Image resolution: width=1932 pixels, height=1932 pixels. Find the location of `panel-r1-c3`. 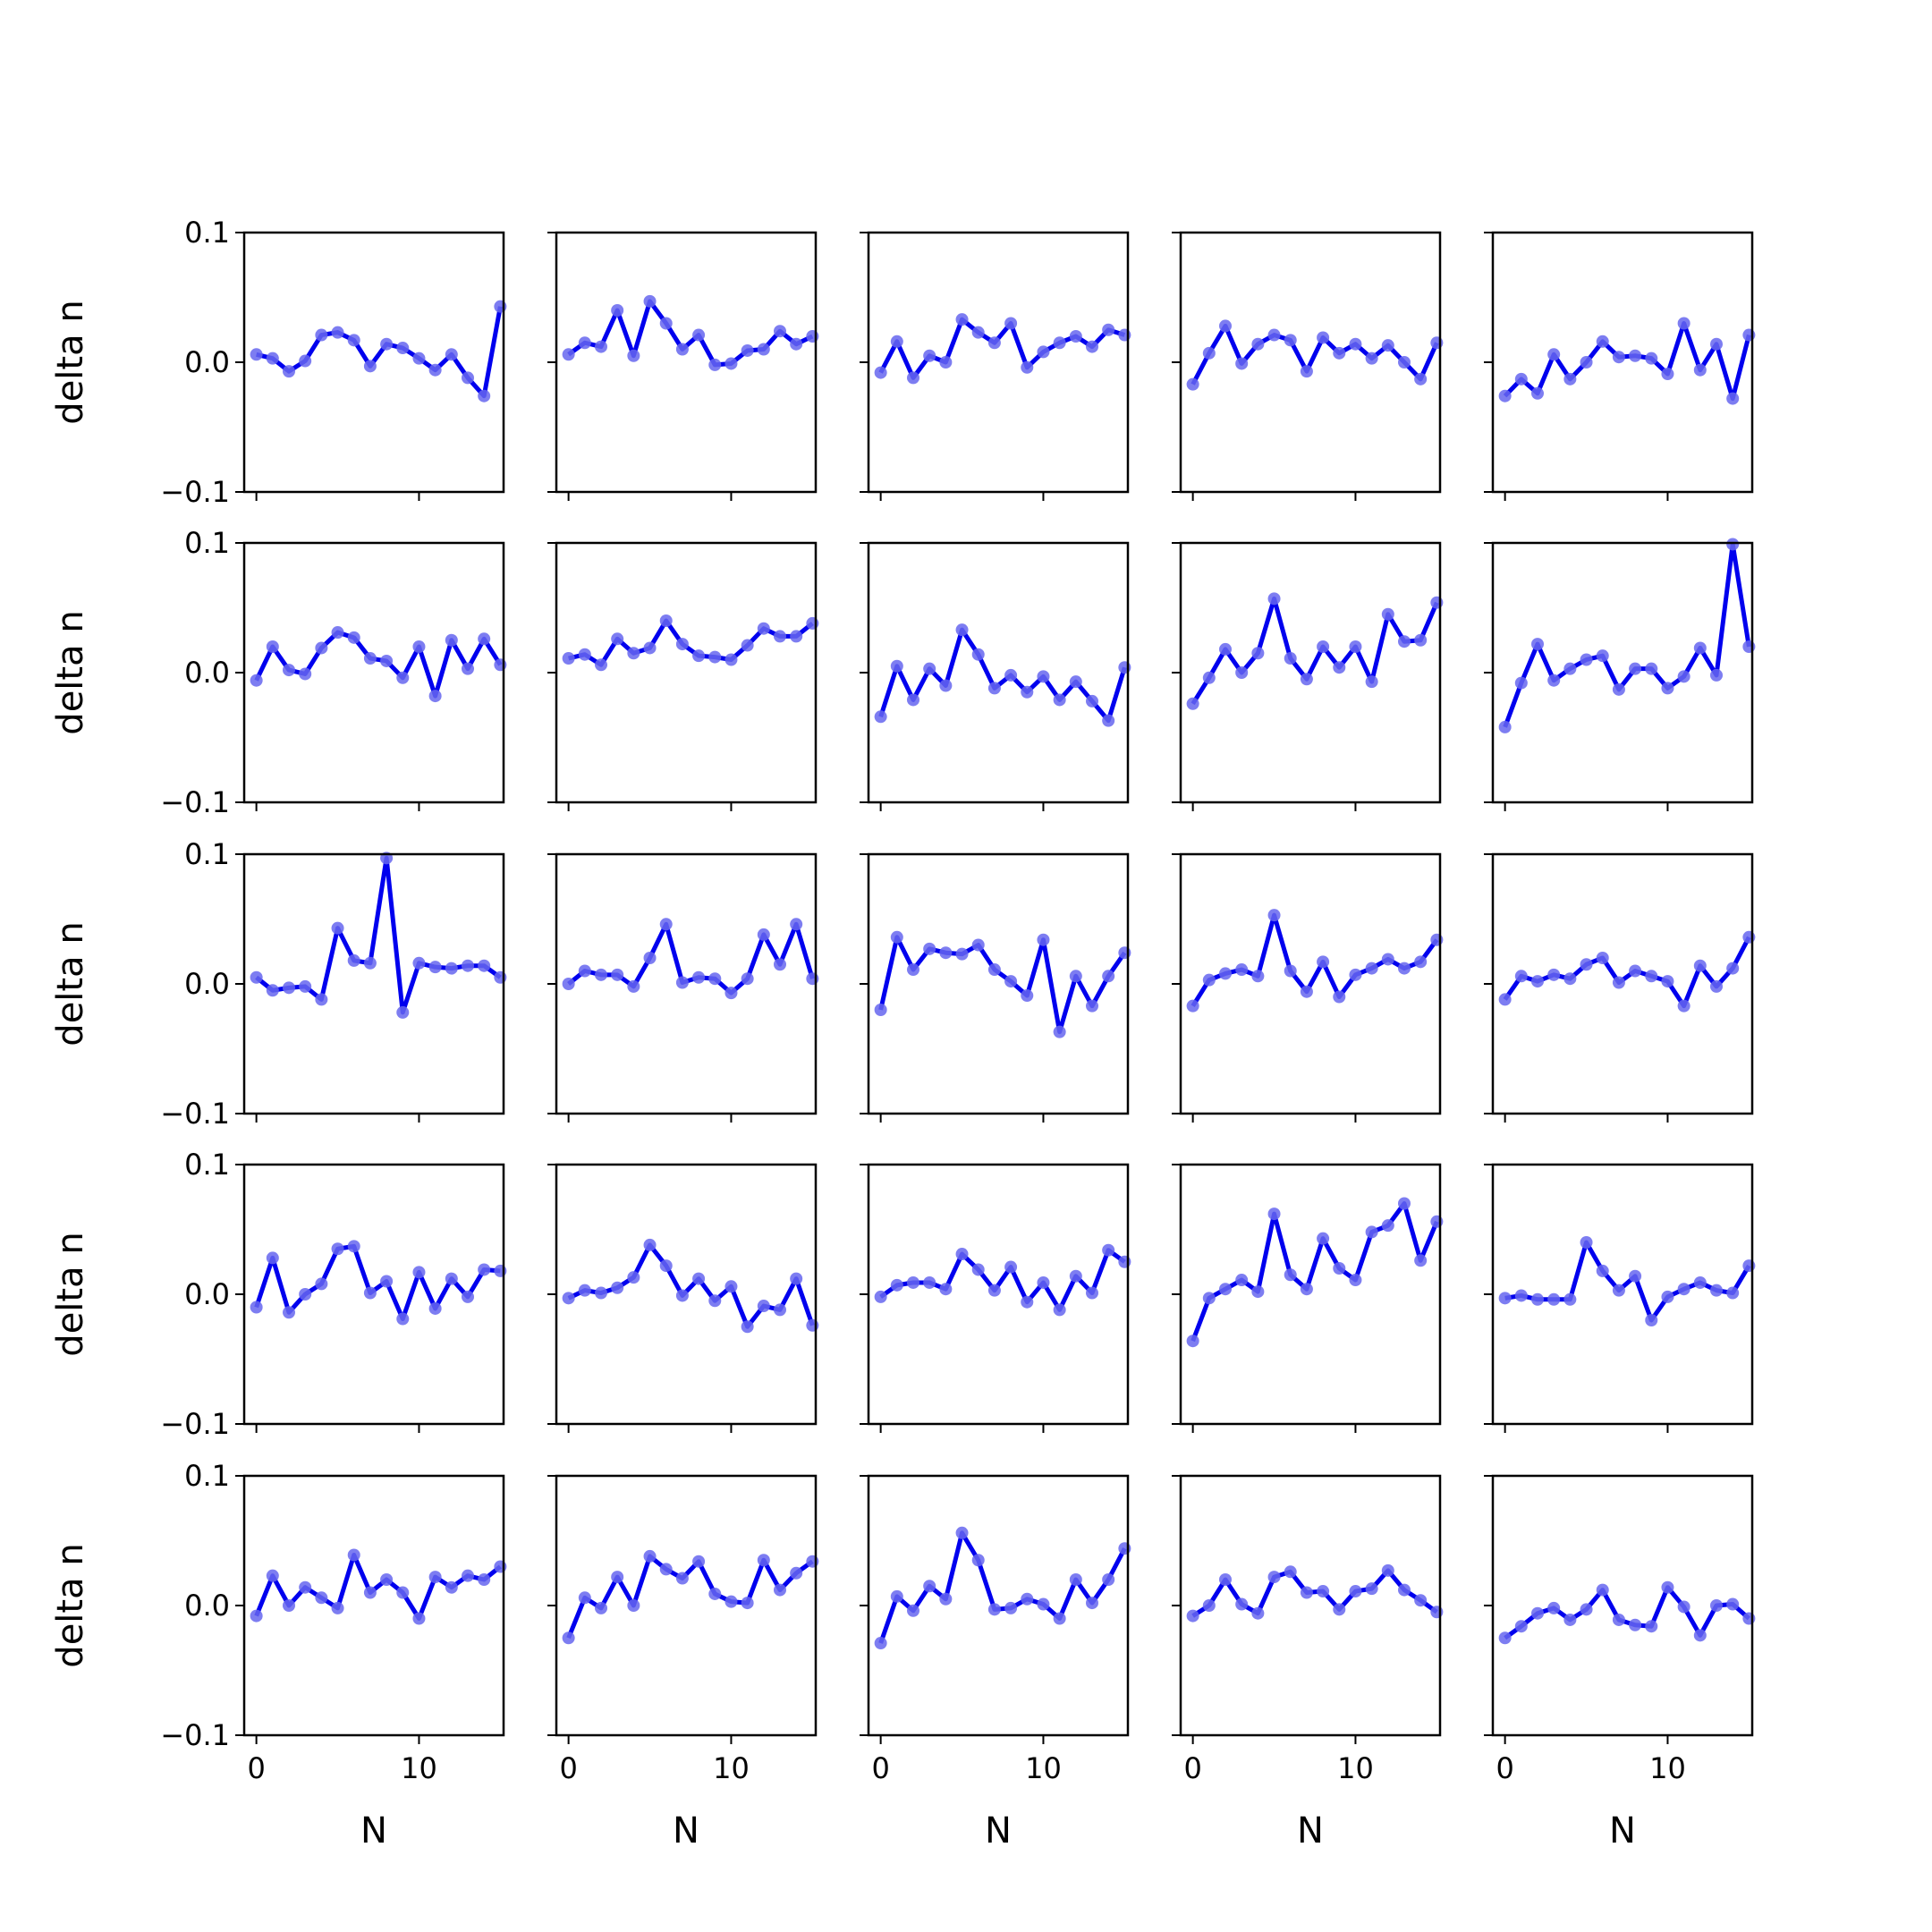

panel-r1-c3 is located at coordinates (1308, 676).